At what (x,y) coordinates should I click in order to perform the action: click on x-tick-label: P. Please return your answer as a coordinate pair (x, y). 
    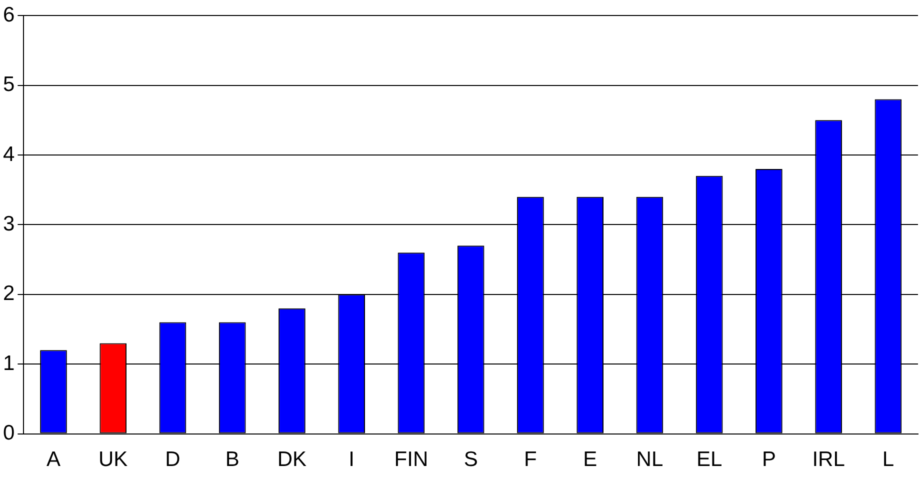
    Looking at the image, I should click on (769, 460).